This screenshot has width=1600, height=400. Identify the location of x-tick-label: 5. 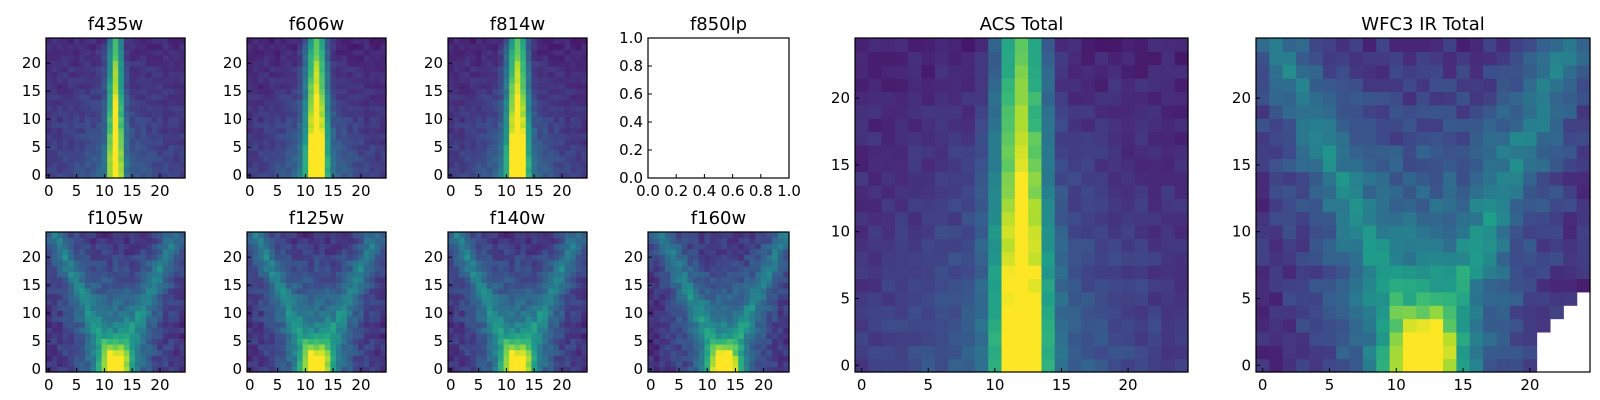
(278, 385).